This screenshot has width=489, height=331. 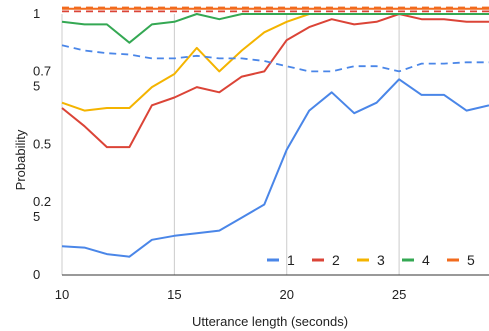 What do you see at coordinates (471, 260) in the screenshot?
I see `legend-label-5: 5` at bounding box center [471, 260].